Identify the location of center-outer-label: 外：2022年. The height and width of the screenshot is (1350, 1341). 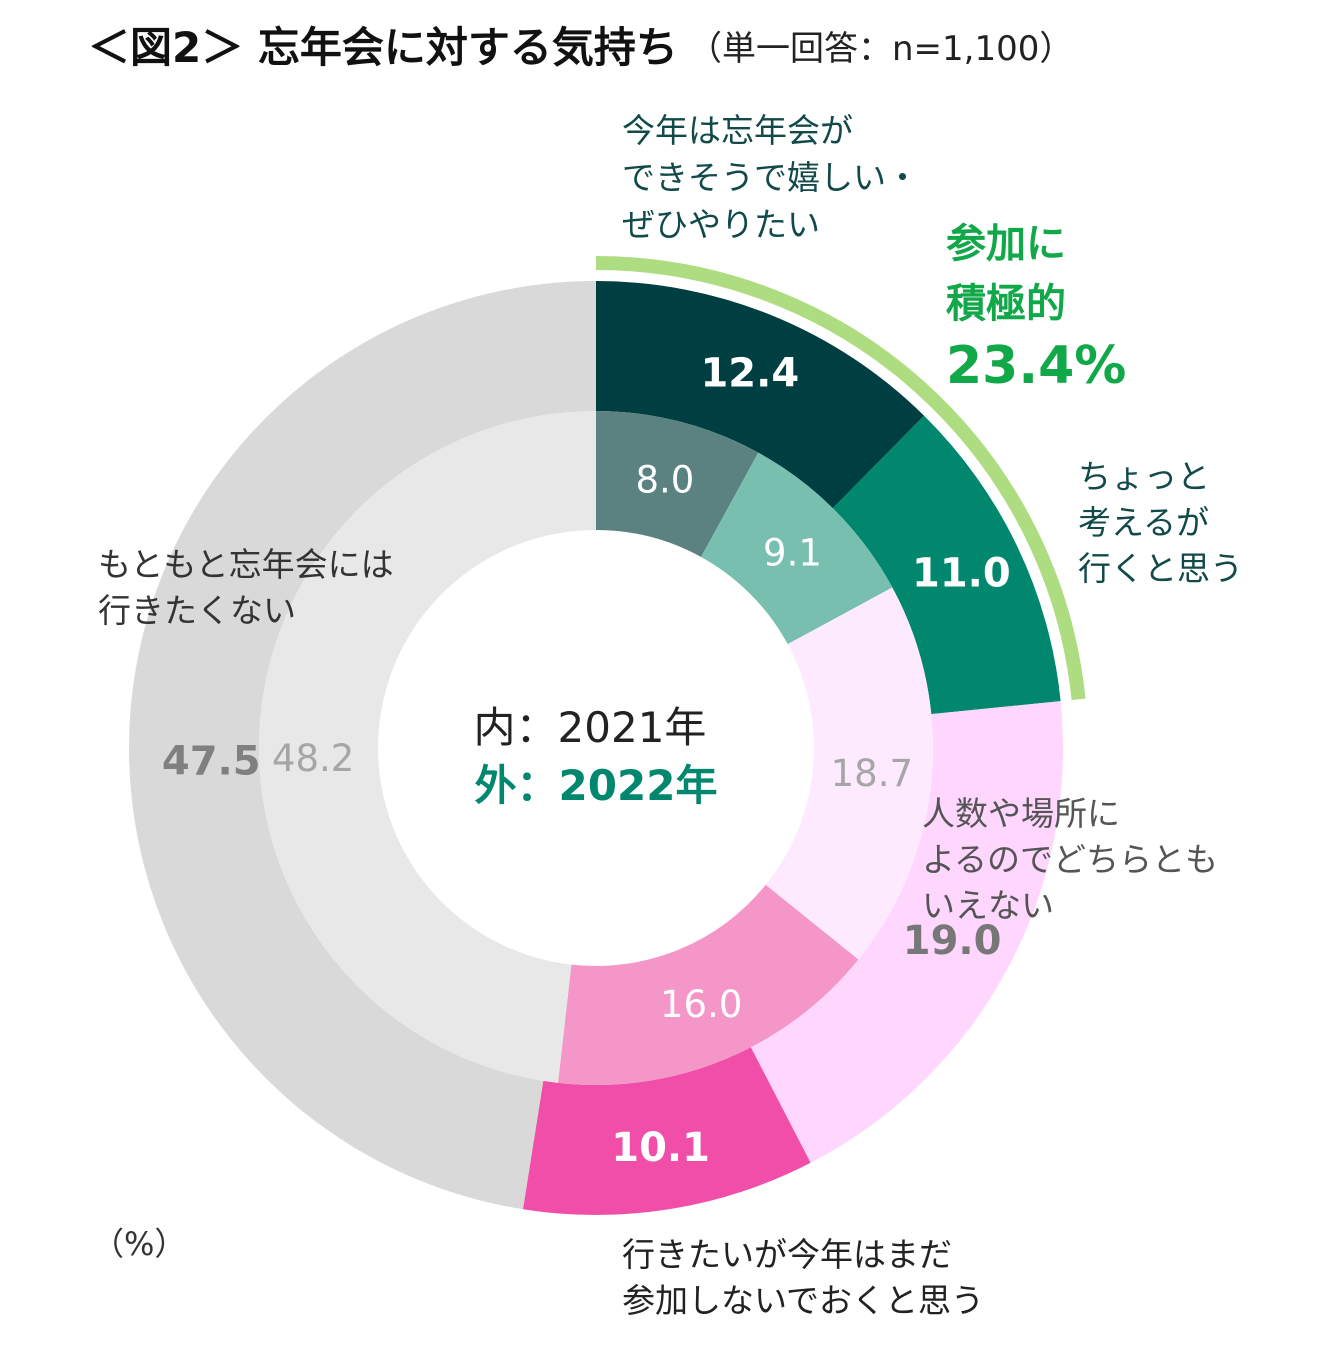
(596, 785).